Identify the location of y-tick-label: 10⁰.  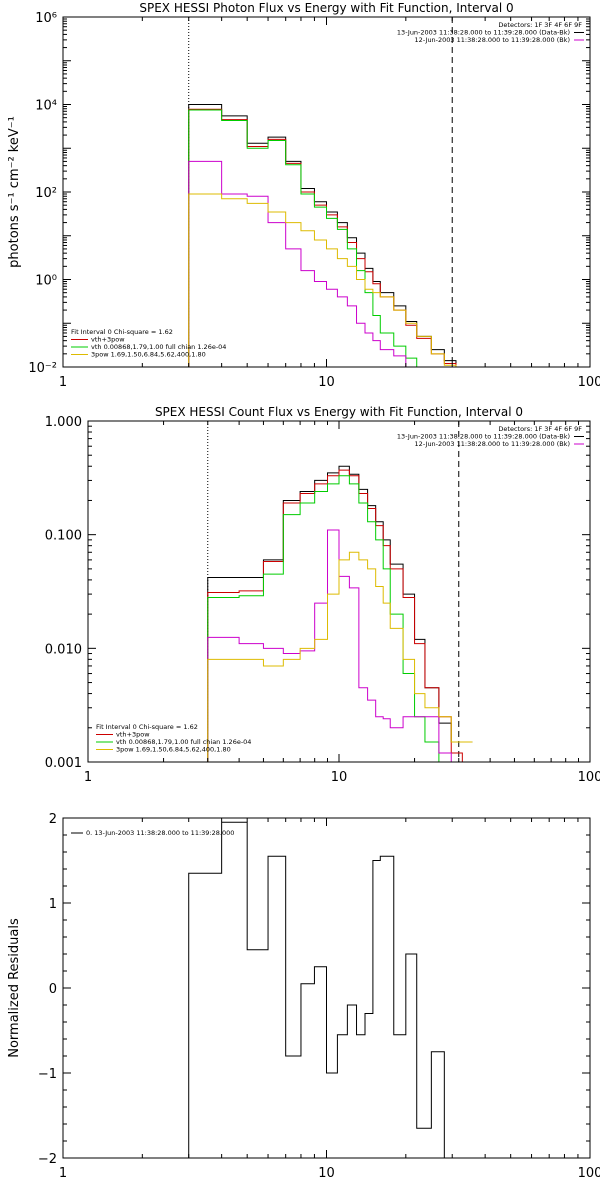
(46, 281).